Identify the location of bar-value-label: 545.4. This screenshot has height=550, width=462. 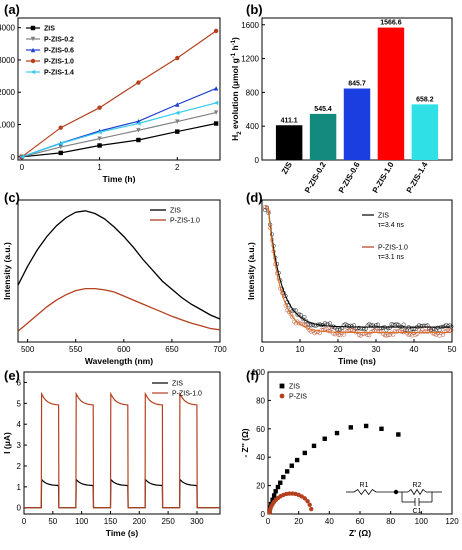
(323, 109).